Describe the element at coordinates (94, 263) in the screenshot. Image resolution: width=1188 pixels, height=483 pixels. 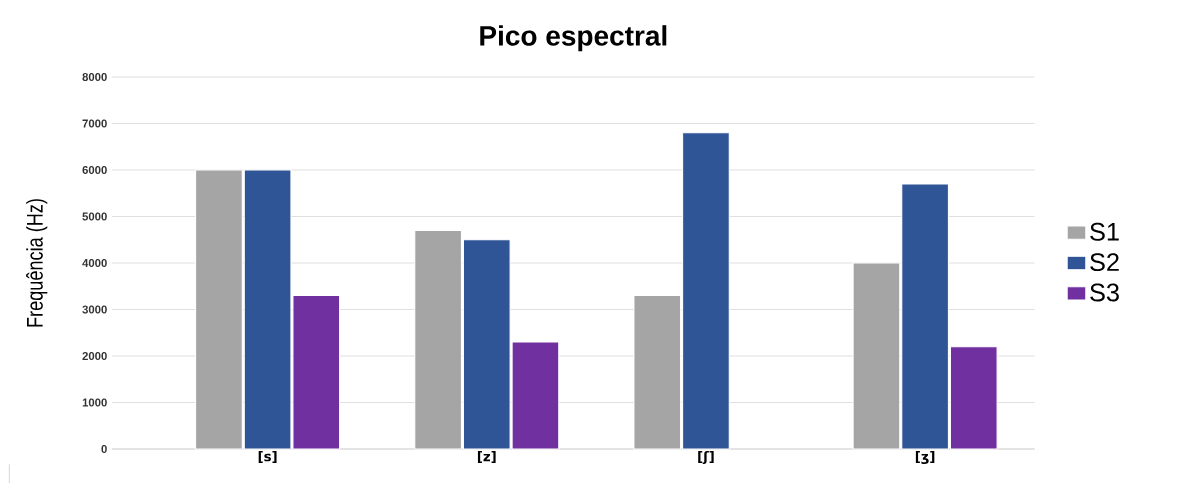
I see `y-tick-label: 4000` at that location.